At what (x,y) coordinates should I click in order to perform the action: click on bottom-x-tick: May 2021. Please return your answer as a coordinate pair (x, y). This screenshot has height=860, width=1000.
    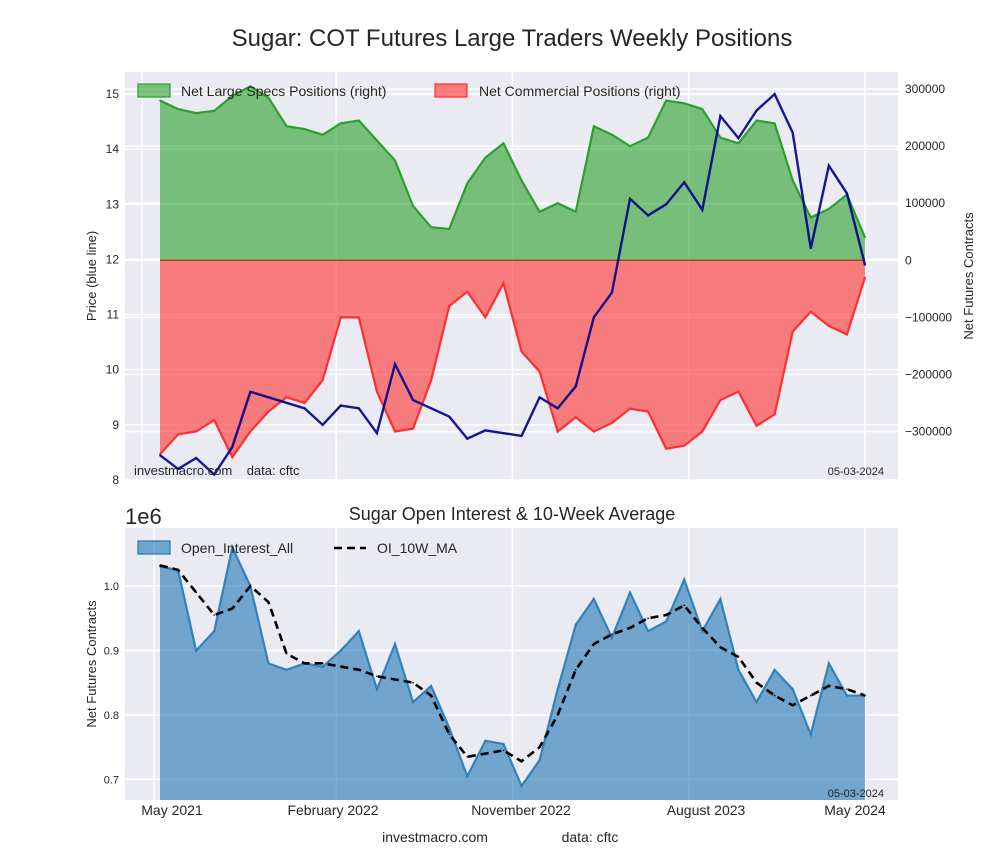
    Looking at the image, I should click on (172, 810).